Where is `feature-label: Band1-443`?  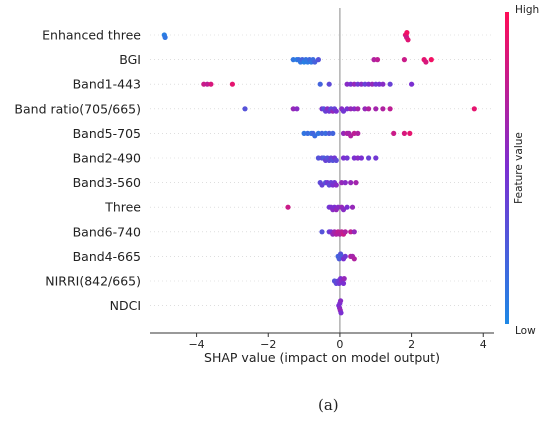
feature-label: Band1-443 is located at coordinates (107, 84).